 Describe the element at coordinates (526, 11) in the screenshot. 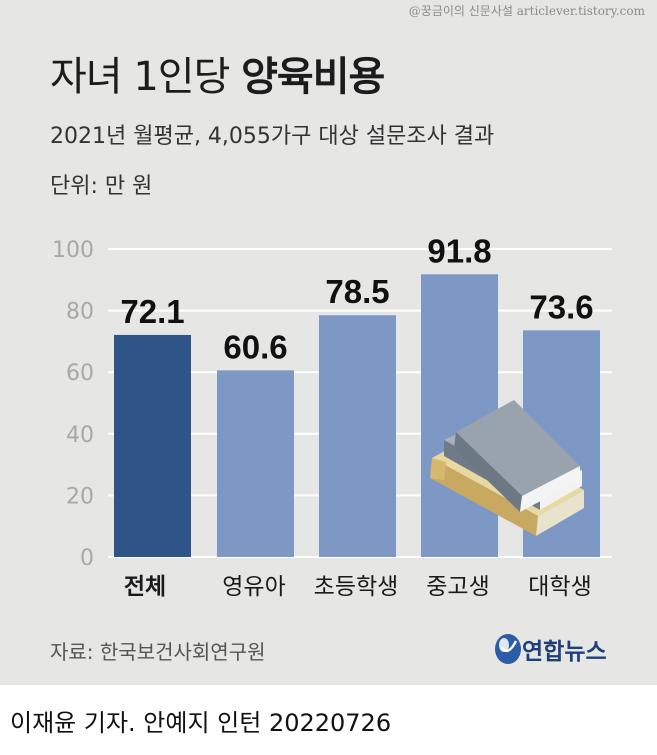

I see `watermark: @꿍금이의 신문사설 articlever.tistory.com` at that location.